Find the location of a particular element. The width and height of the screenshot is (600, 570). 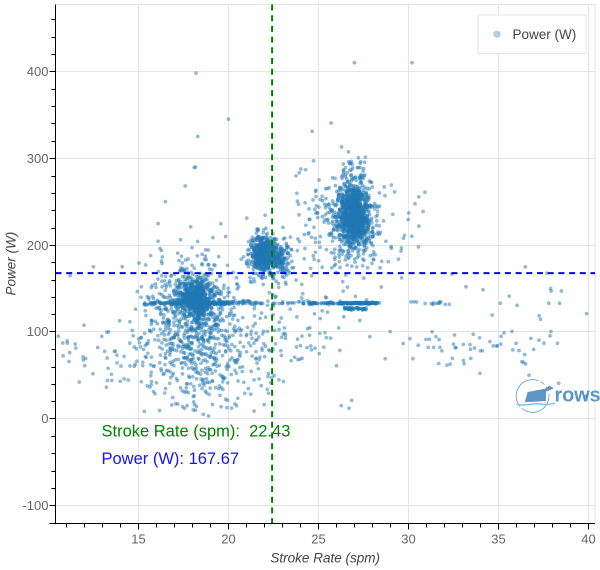

svg-text: Power (W): 167.67 is located at coordinates (171, 459).